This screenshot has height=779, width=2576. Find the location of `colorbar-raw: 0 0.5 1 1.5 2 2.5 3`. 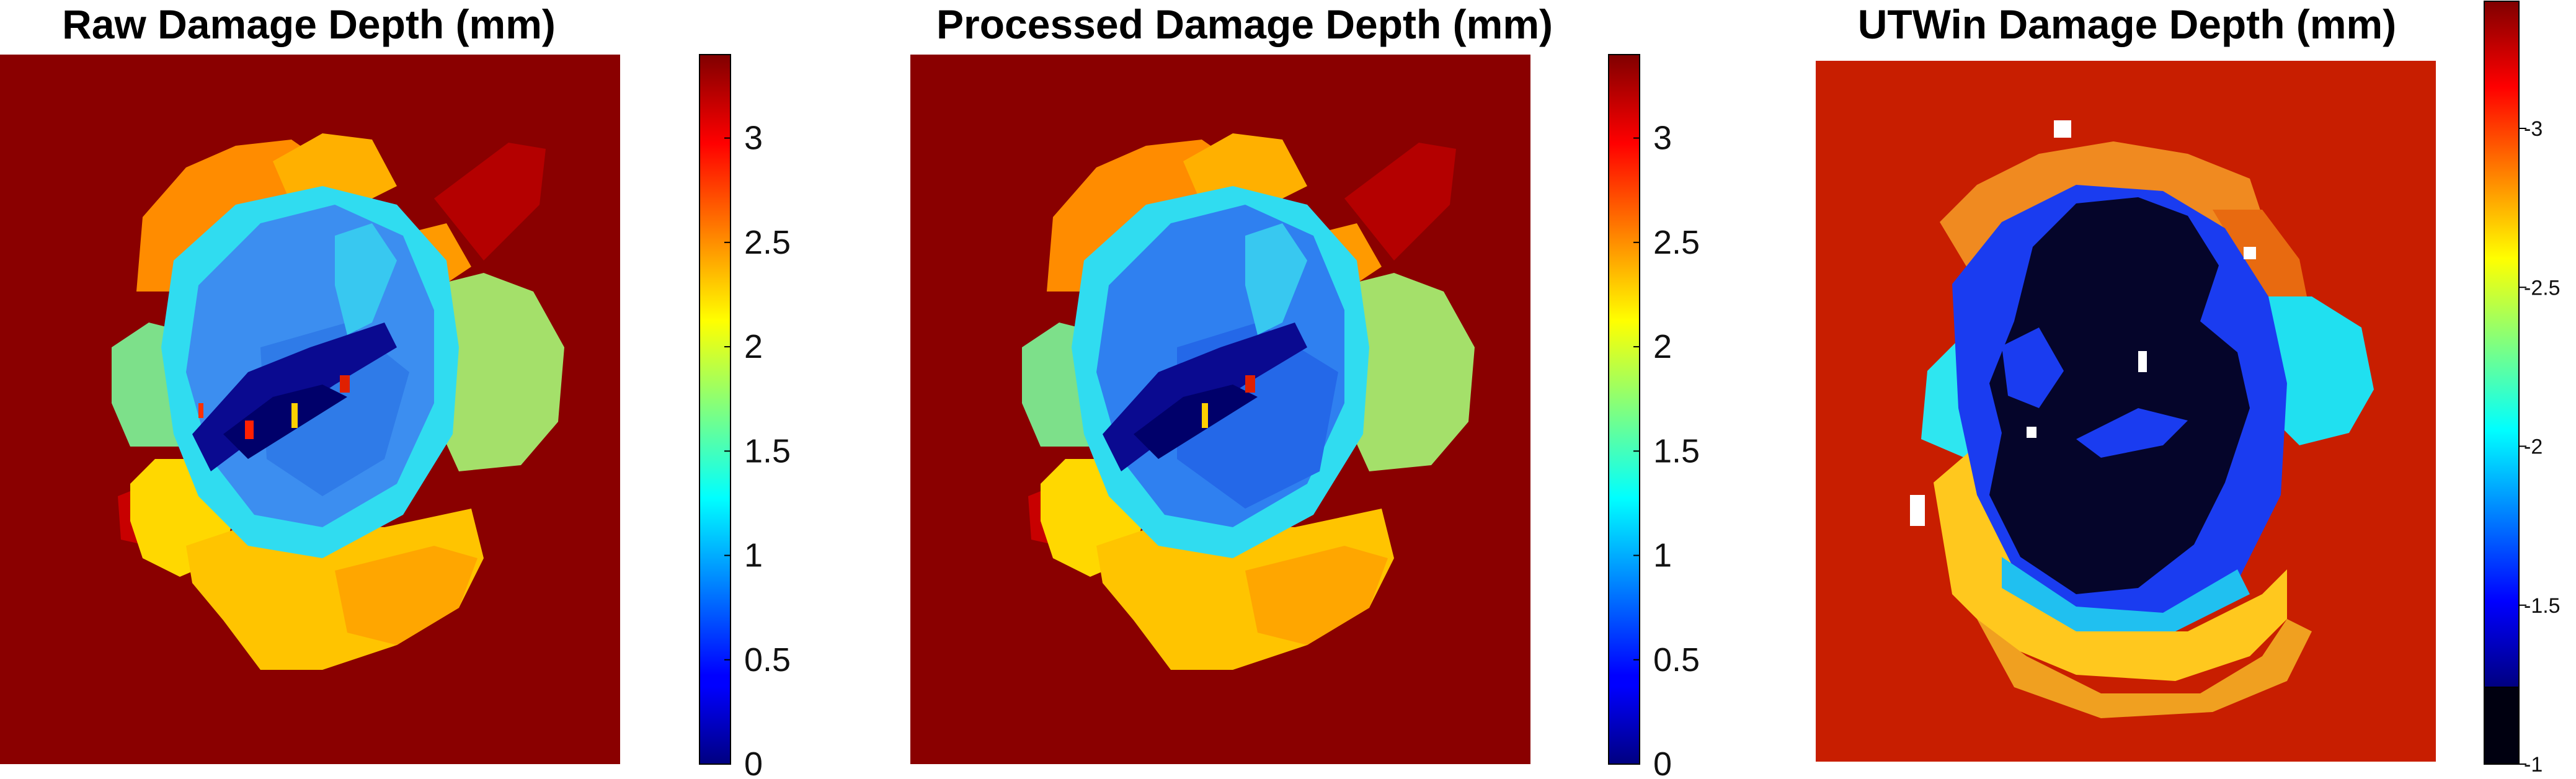

colorbar-raw: 0 0.5 1 1.5 2 2.5 3 is located at coordinates (745, 416).